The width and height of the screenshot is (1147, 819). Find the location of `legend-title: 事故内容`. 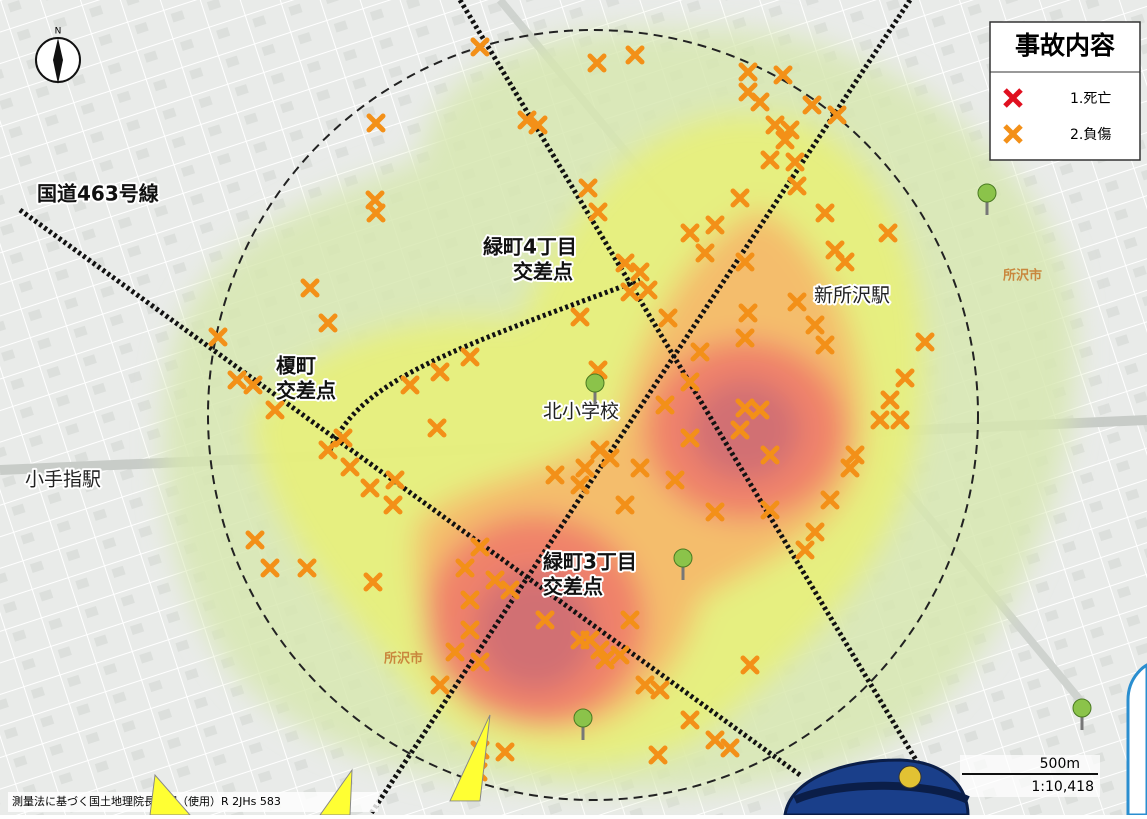

legend-title: 事故内容 is located at coordinates (1065, 45).